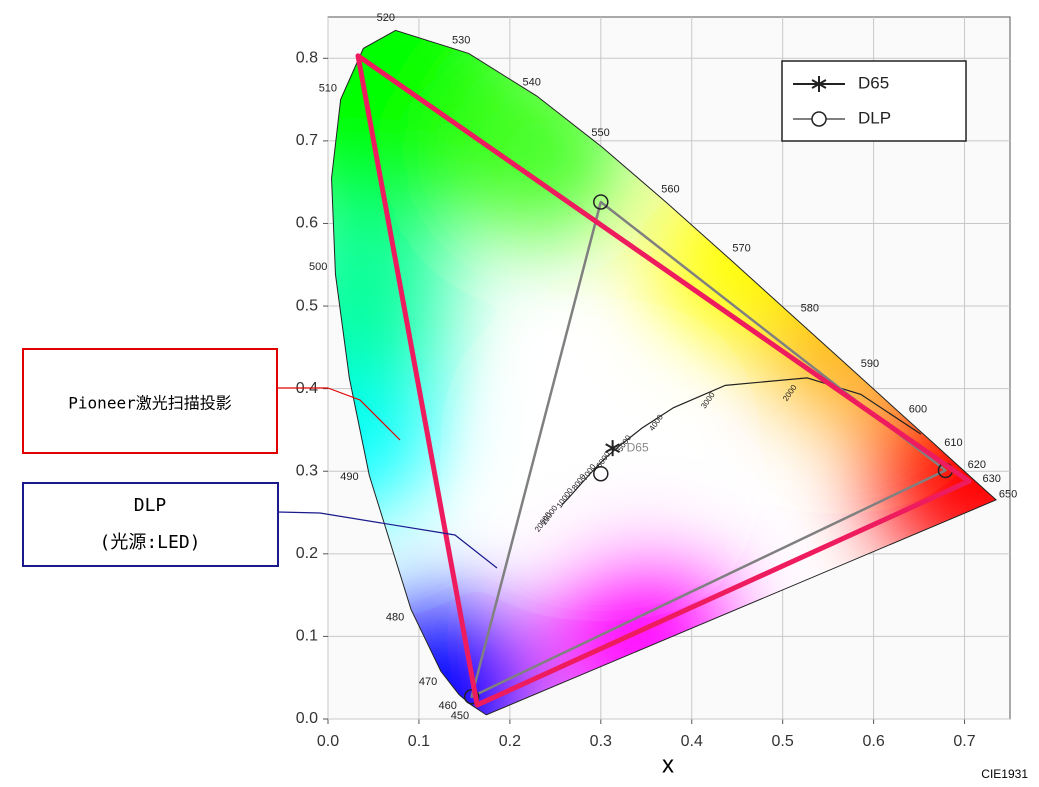 This screenshot has width=1039, height=787. What do you see at coordinates (1004, 774) in the screenshot?
I see `note: CIE1931` at bounding box center [1004, 774].